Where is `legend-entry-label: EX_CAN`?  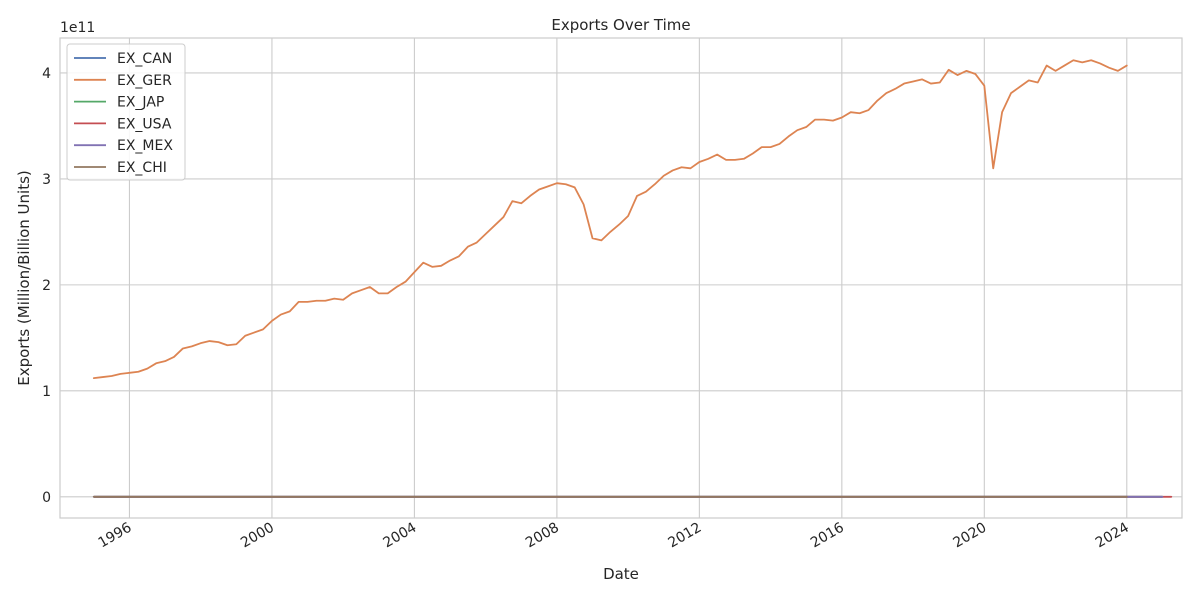
legend-entry-label: EX_CAN is located at coordinates (144, 59).